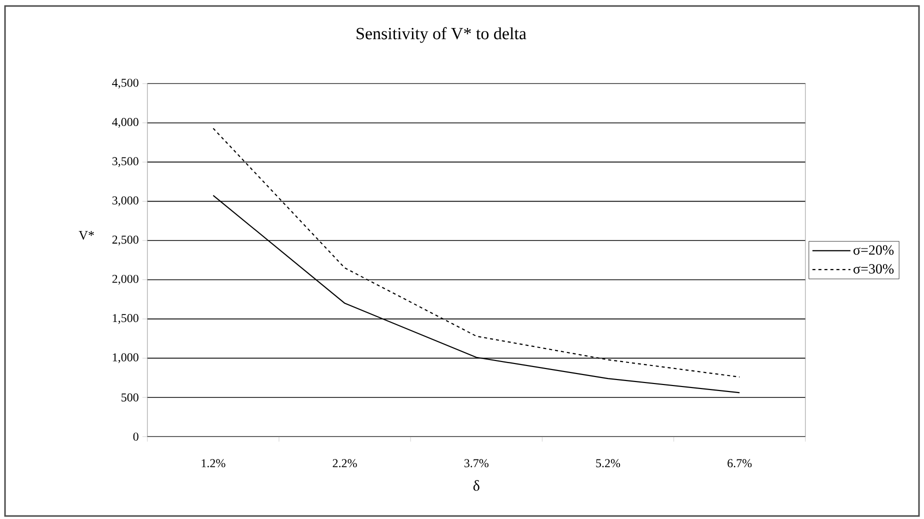  Describe the element at coordinates (125, 358) in the screenshot. I see `y-tick-label: 1,000` at that location.